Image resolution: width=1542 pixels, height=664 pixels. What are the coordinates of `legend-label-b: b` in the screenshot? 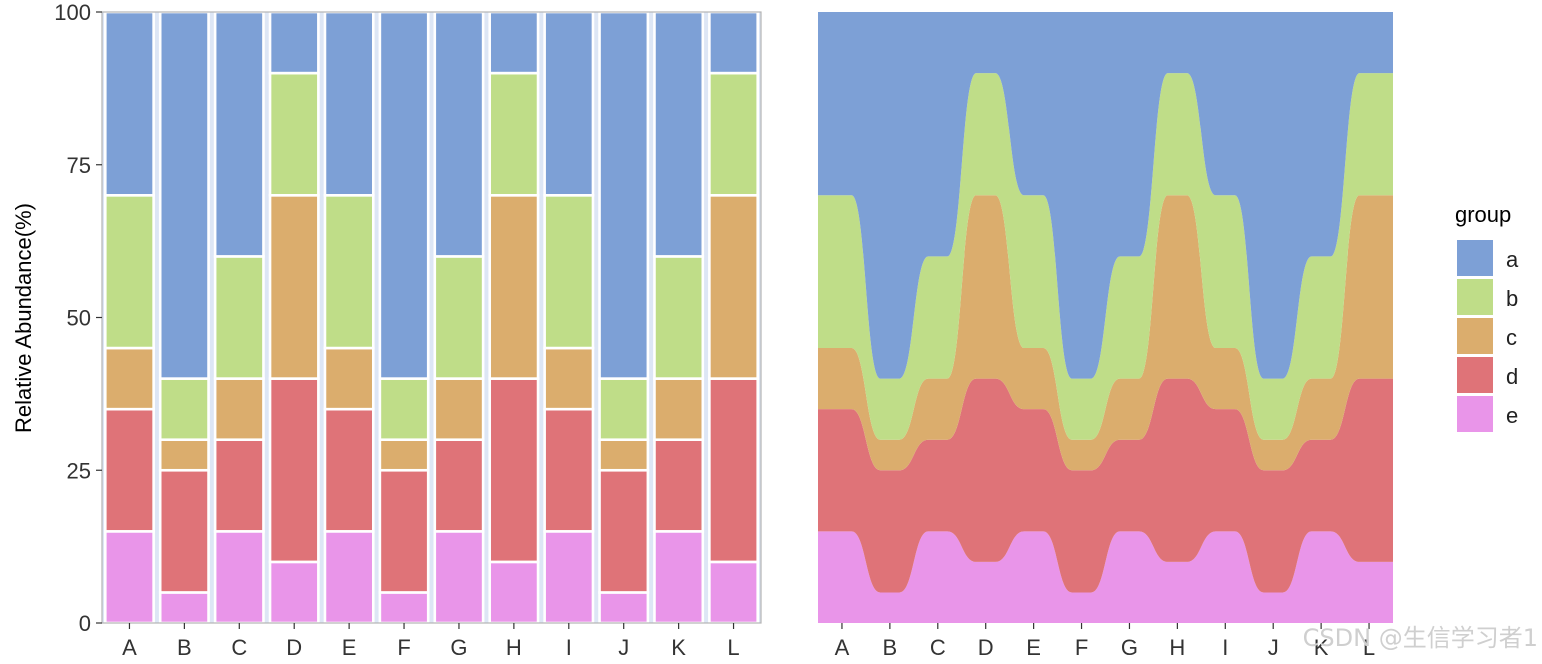 It's located at (1512, 298).